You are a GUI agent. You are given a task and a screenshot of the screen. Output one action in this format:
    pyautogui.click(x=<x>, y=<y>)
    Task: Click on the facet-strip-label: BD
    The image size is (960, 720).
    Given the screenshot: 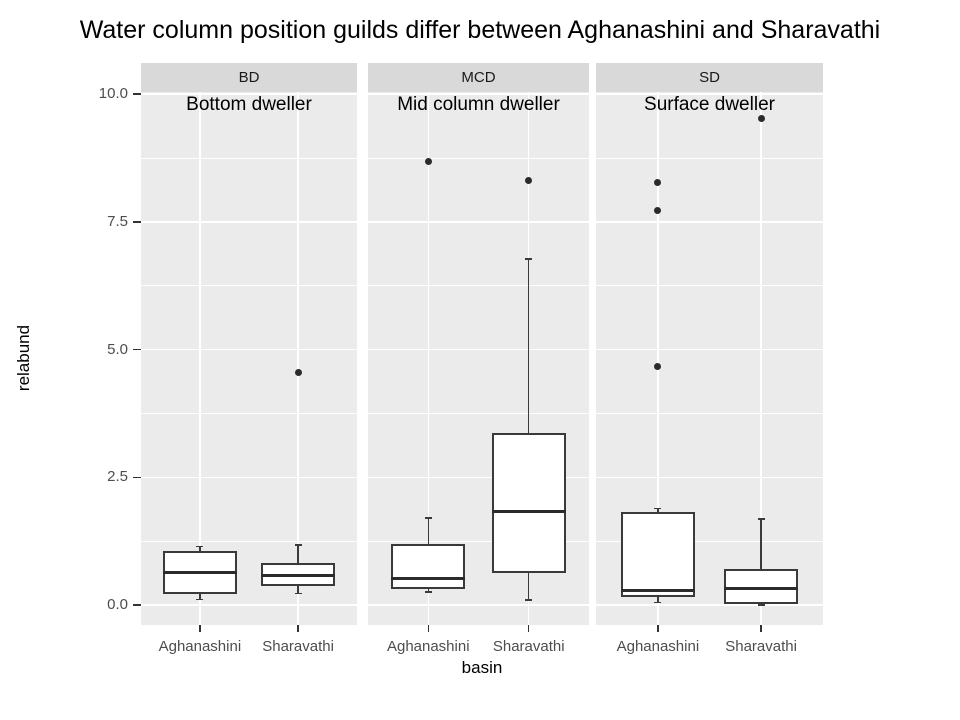 What is the action you would take?
    pyautogui.click(x=249, y=77)
    